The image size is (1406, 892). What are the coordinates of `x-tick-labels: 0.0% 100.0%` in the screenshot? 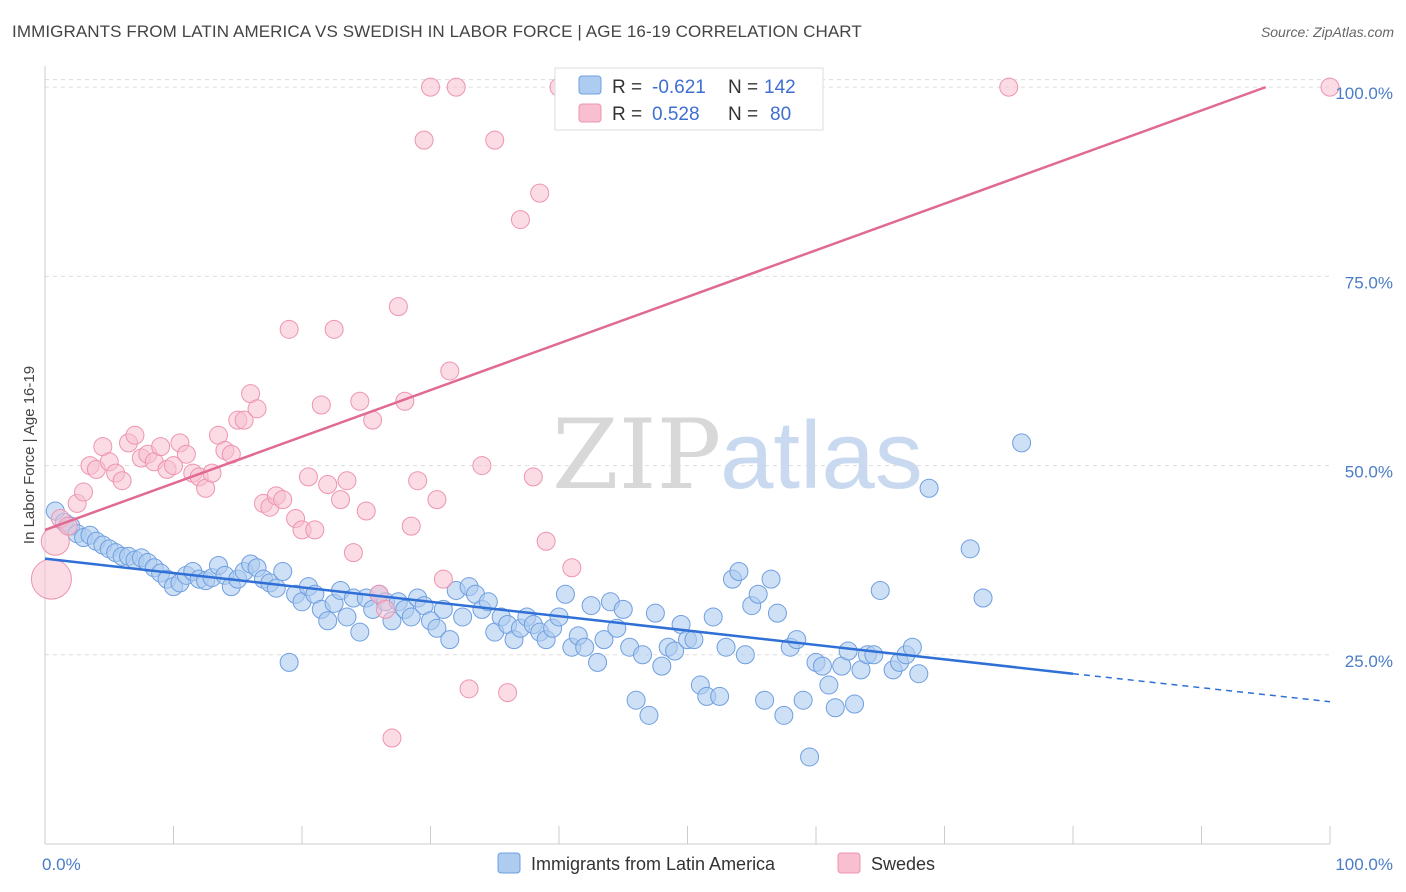 It's located at (717, 864).